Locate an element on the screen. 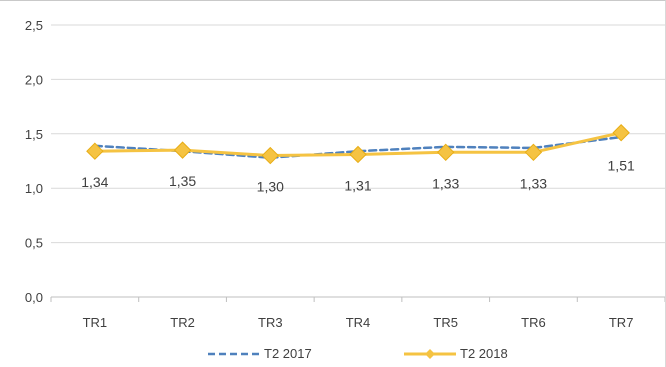 The width and height of the screenshot is (666, 367). x-tick-label: TR3 is located at coordinates (270, 322).